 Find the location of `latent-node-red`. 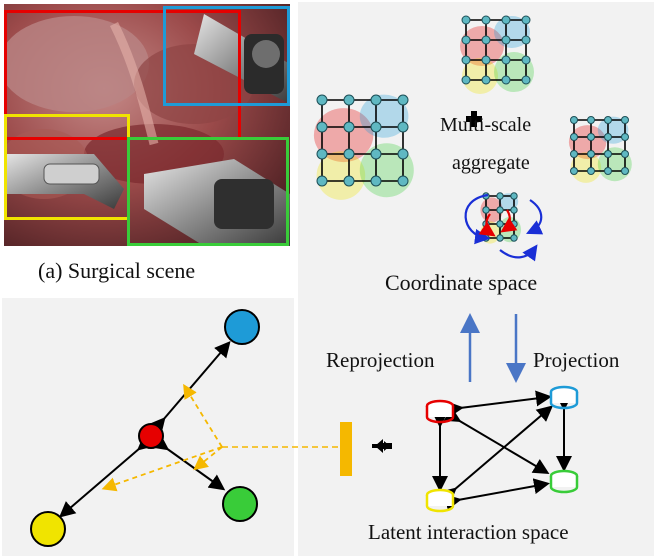

latent-node-red is located at coordinates (440, 411).